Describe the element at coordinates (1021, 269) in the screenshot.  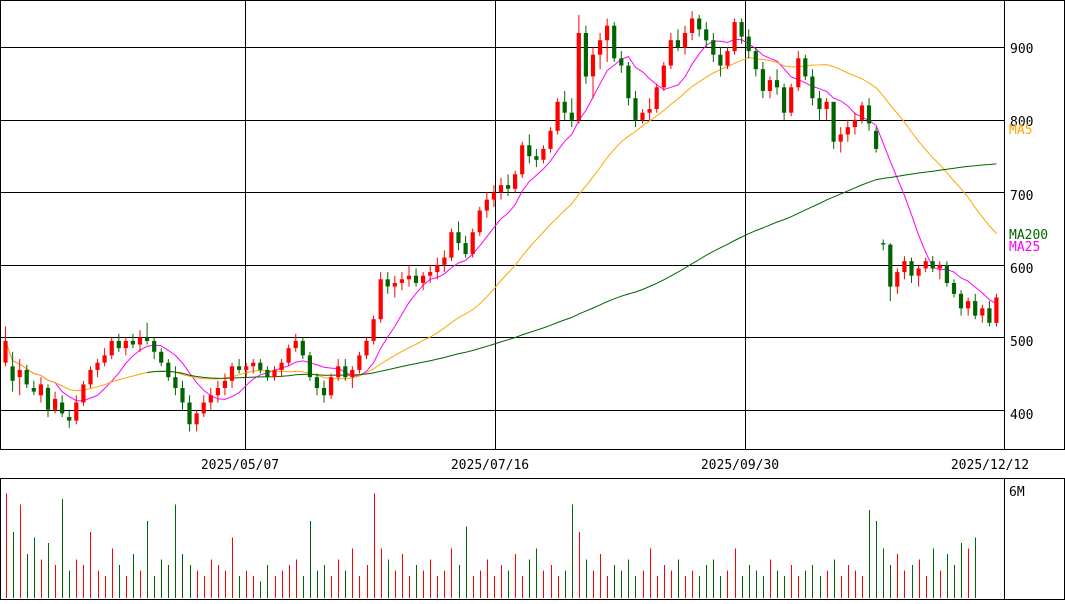
I see `y-tick-label: 600` at that location.